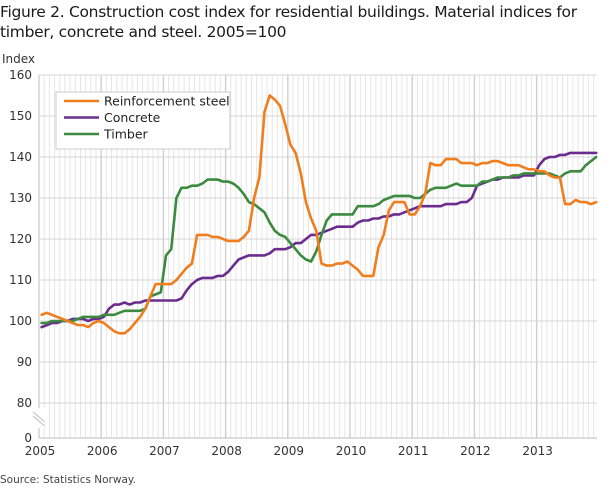 The image size is (610, 488). Describe the element at coordinates (20, 116) in the screenshot. I see `y-tick-label: 150` at that location.